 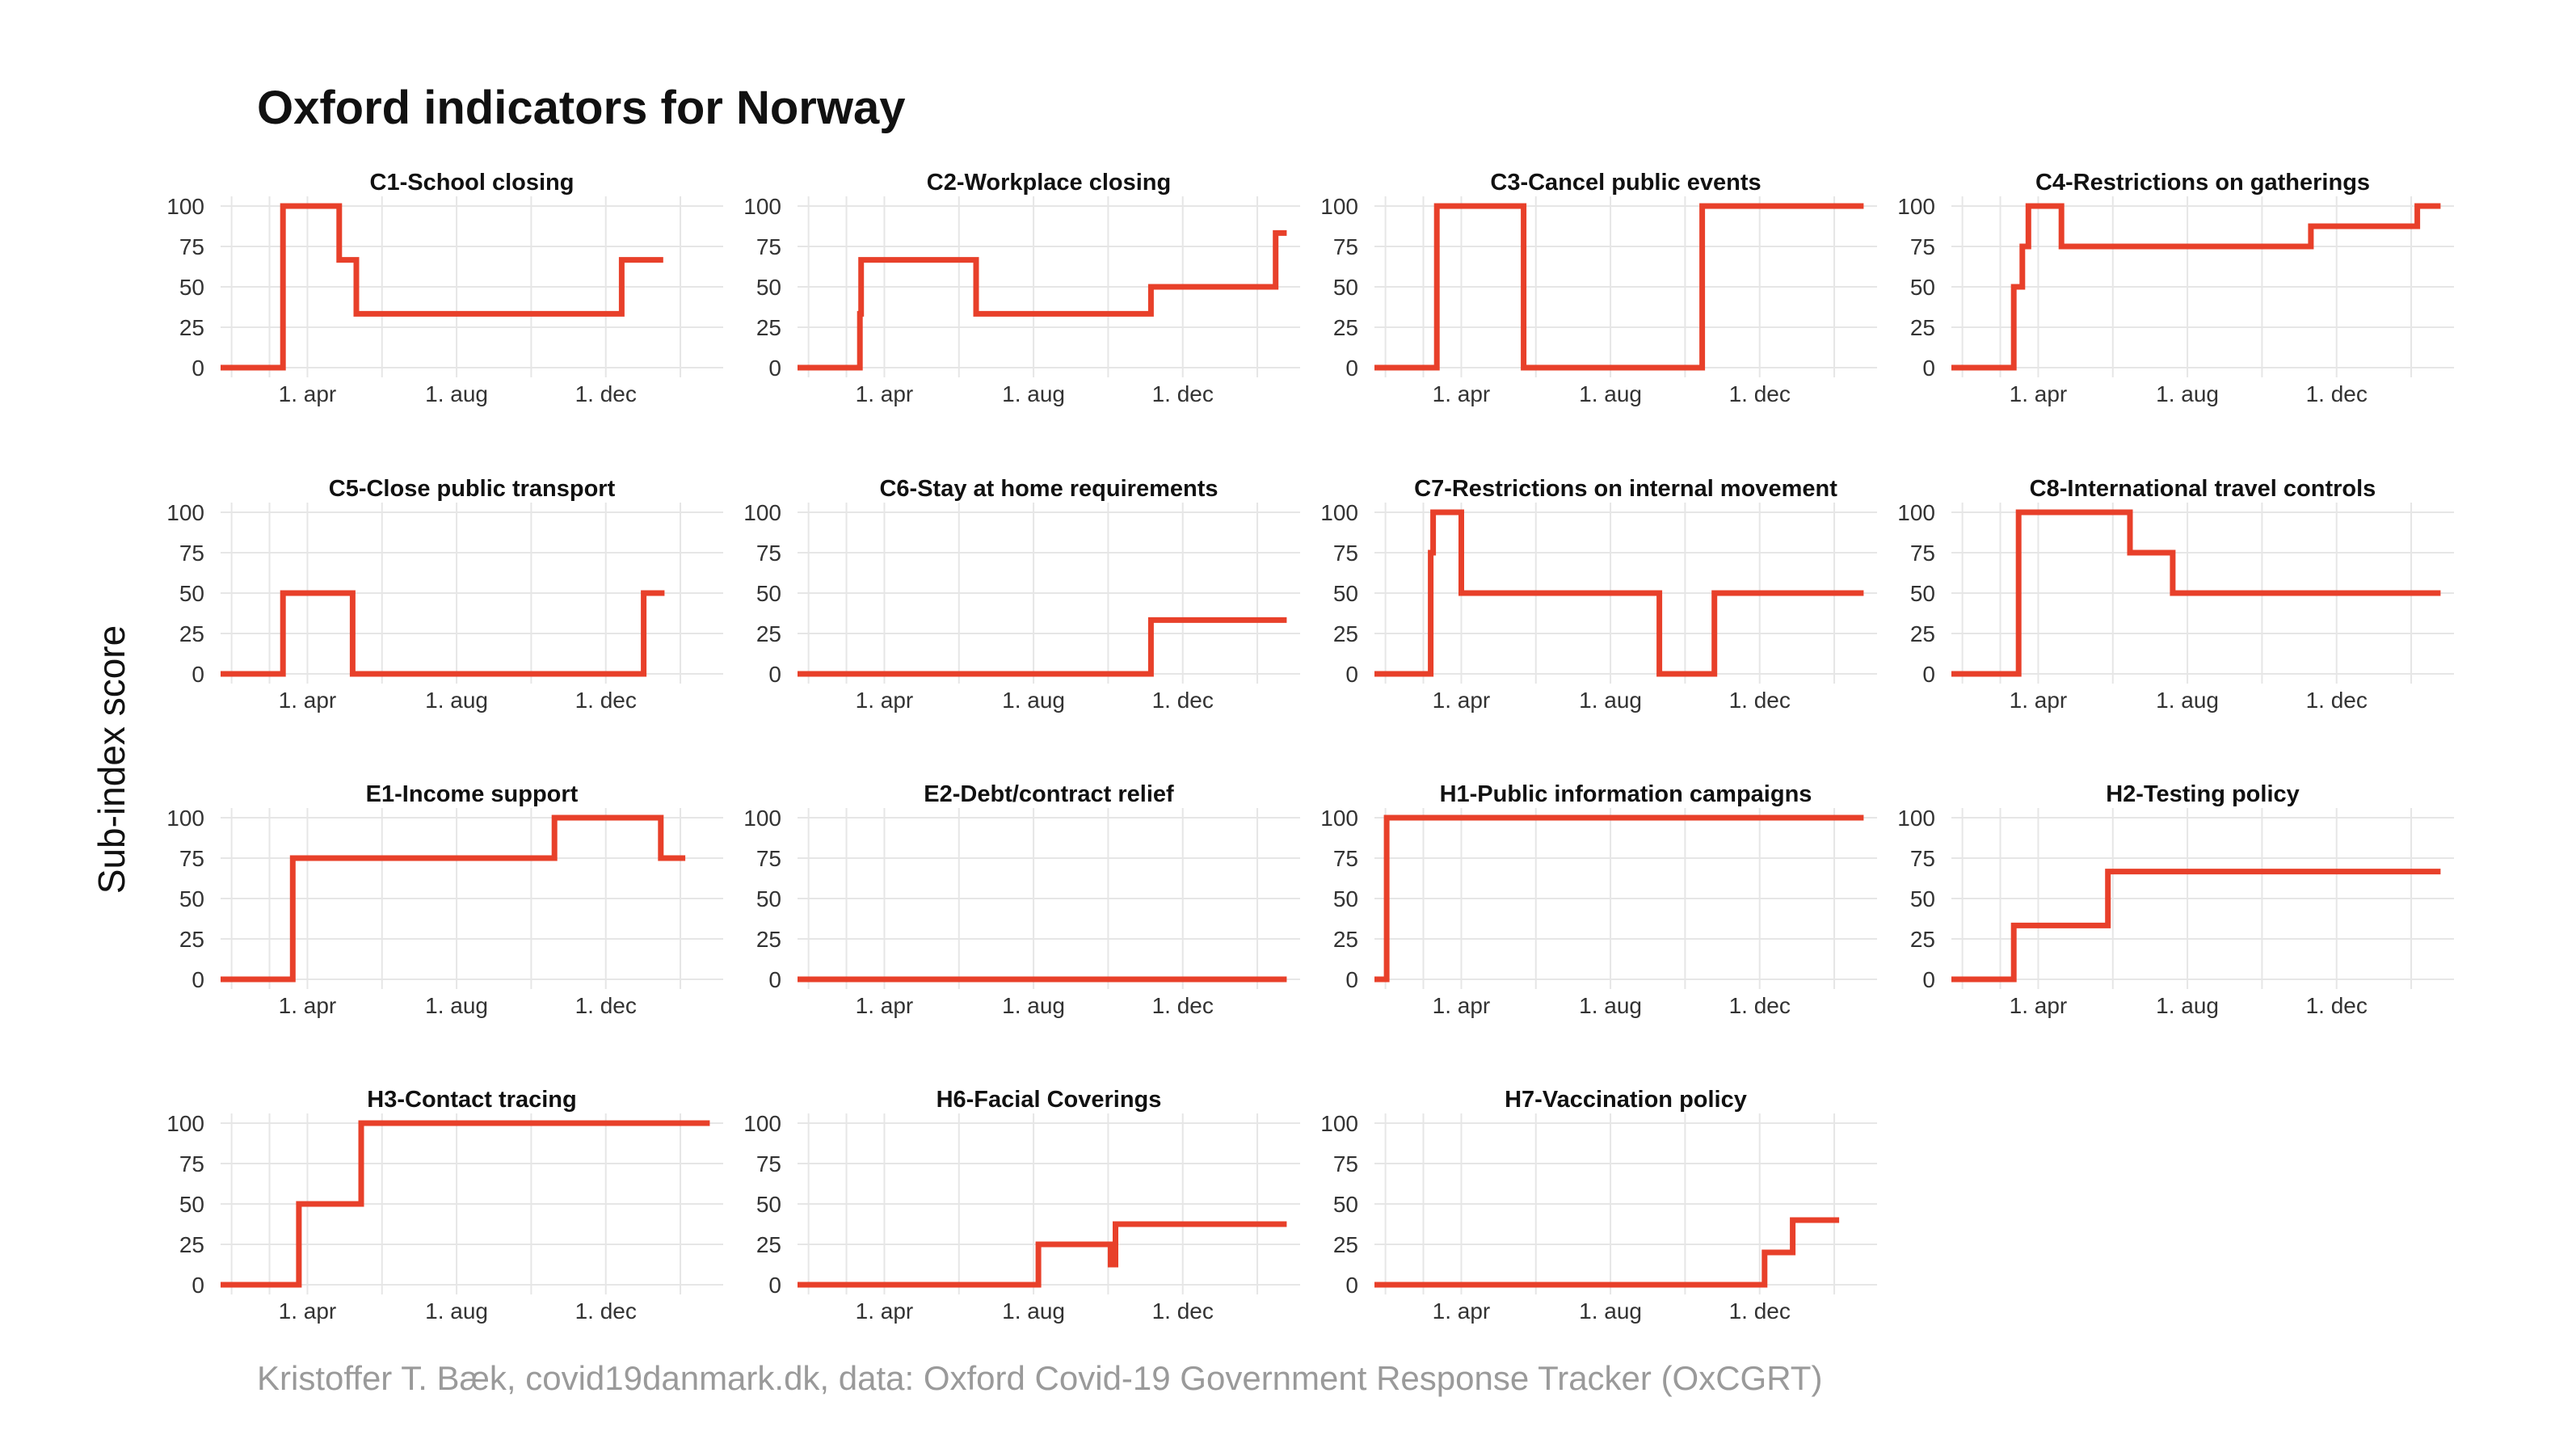 I want to click on panel-title: H3-Contact tracing, so click(x=471, y=1100).